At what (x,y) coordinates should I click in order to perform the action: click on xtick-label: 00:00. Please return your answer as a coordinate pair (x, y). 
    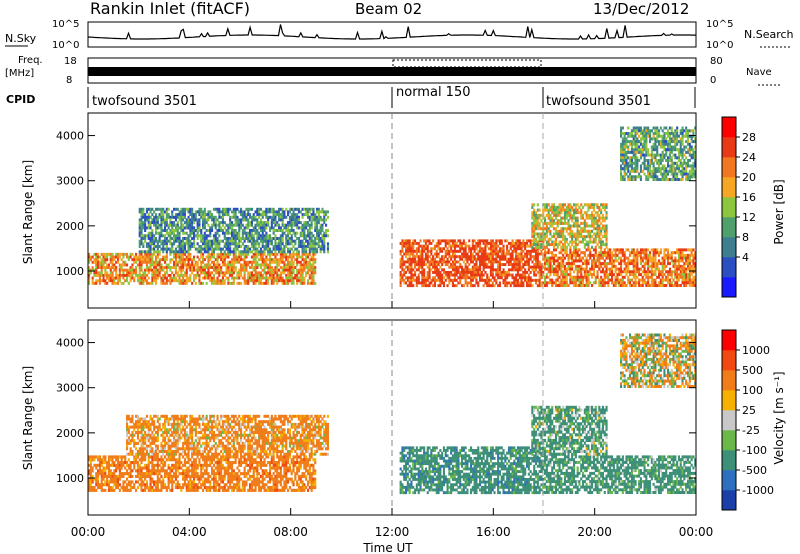
    Looking at the image, I should click on (88, 532).